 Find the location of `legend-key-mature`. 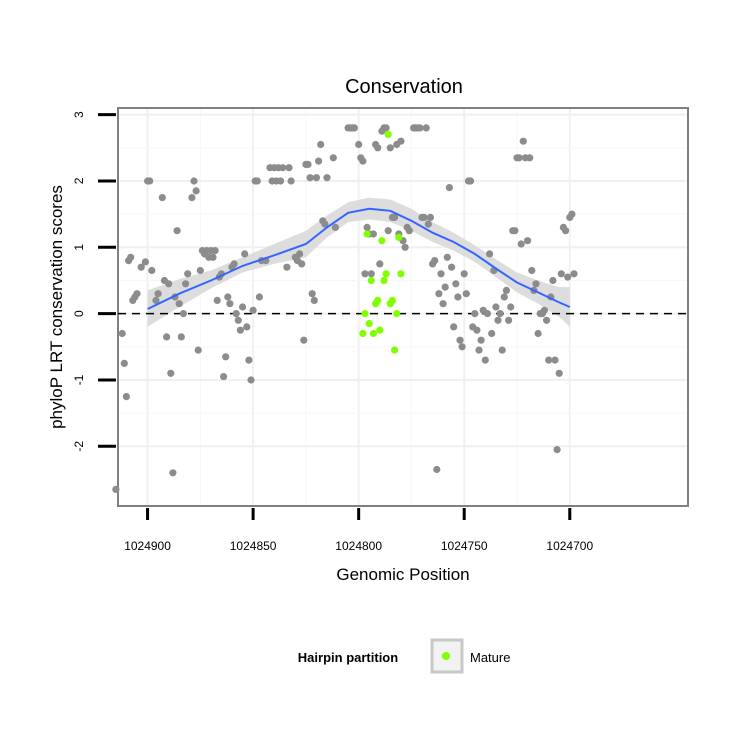

legend-key-mature is located at coordinates (446, 656).